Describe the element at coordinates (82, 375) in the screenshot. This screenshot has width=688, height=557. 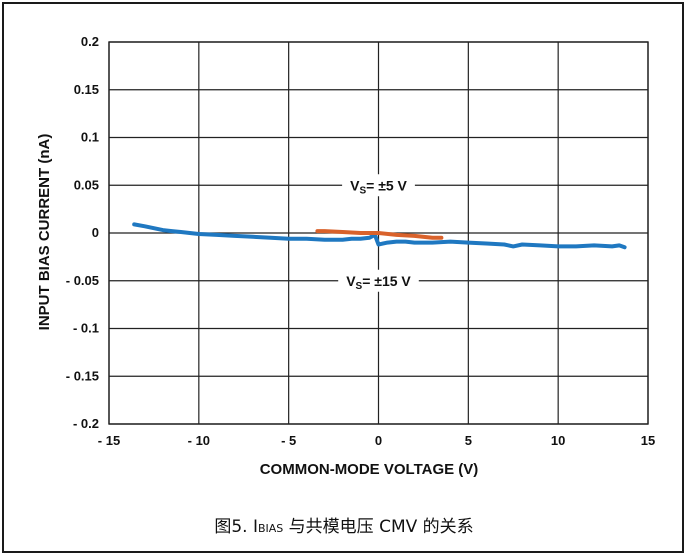
I see `y-tick-label: - 0.15` at that location.